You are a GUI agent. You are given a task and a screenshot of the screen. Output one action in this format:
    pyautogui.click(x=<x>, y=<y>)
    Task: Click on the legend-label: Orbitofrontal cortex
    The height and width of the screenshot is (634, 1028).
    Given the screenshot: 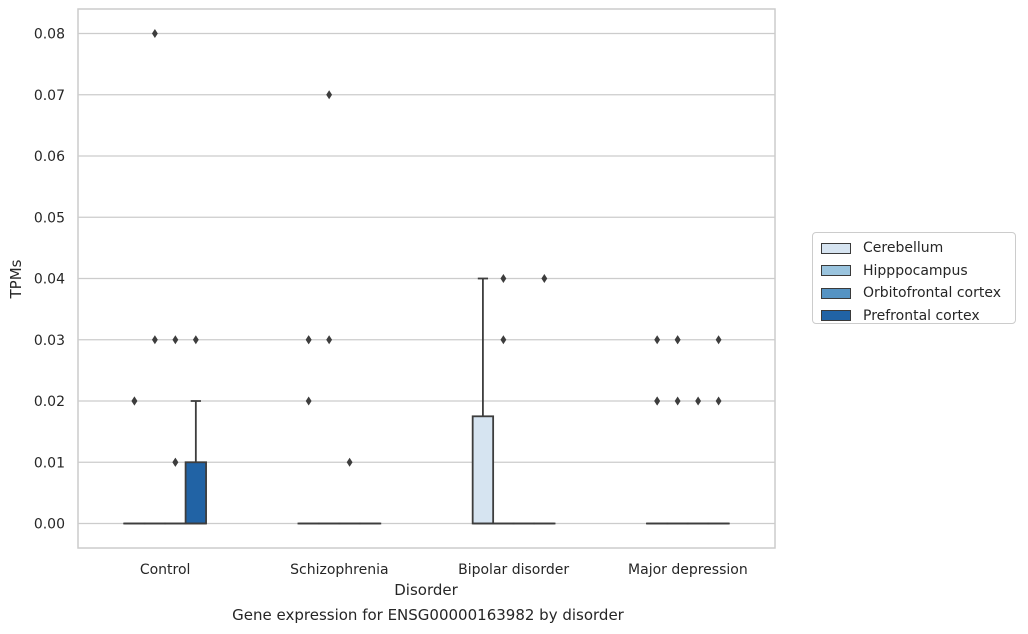 What is the action you would take?
    pyautogui.click(x=932, y=293)
    